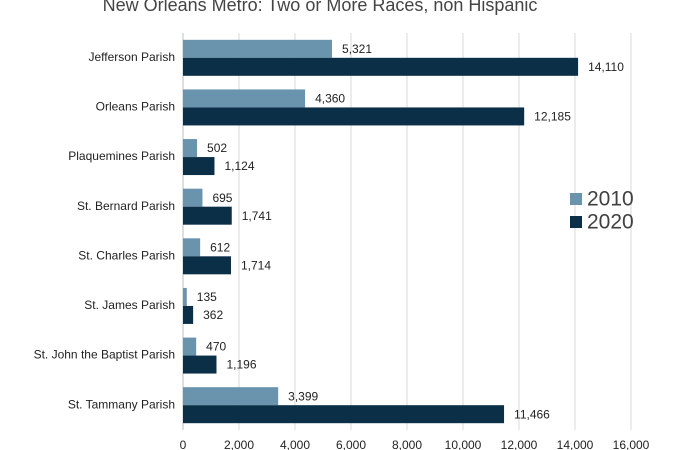  Describe the element at coordinates (129, 305) in the screenshot. I see `y-tick-label: St. James Parish` at that location.